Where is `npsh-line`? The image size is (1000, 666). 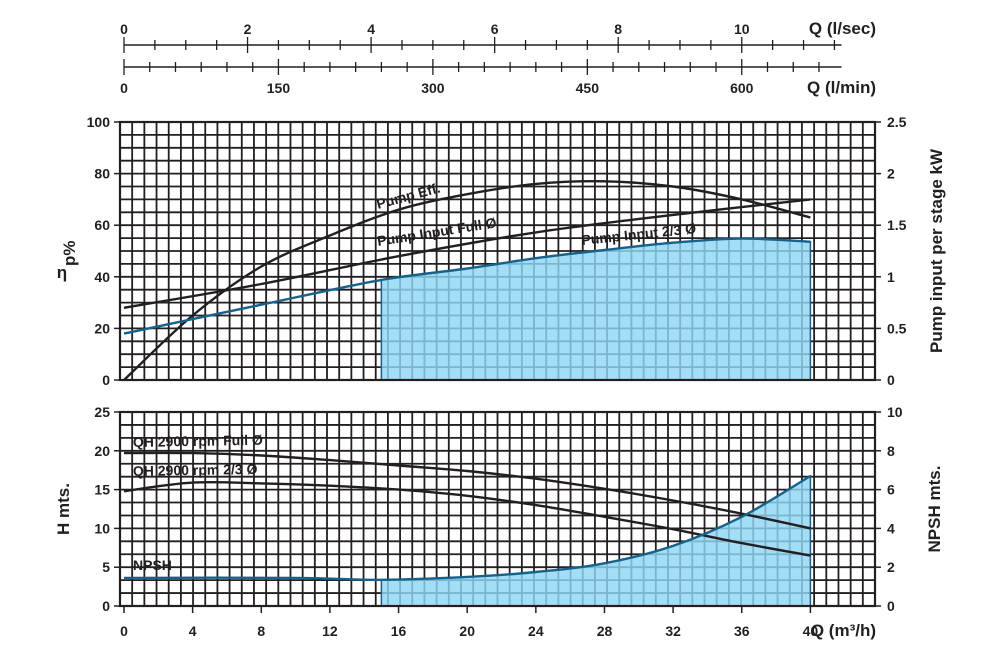 npsh-line is located at coordinates (467, 528).